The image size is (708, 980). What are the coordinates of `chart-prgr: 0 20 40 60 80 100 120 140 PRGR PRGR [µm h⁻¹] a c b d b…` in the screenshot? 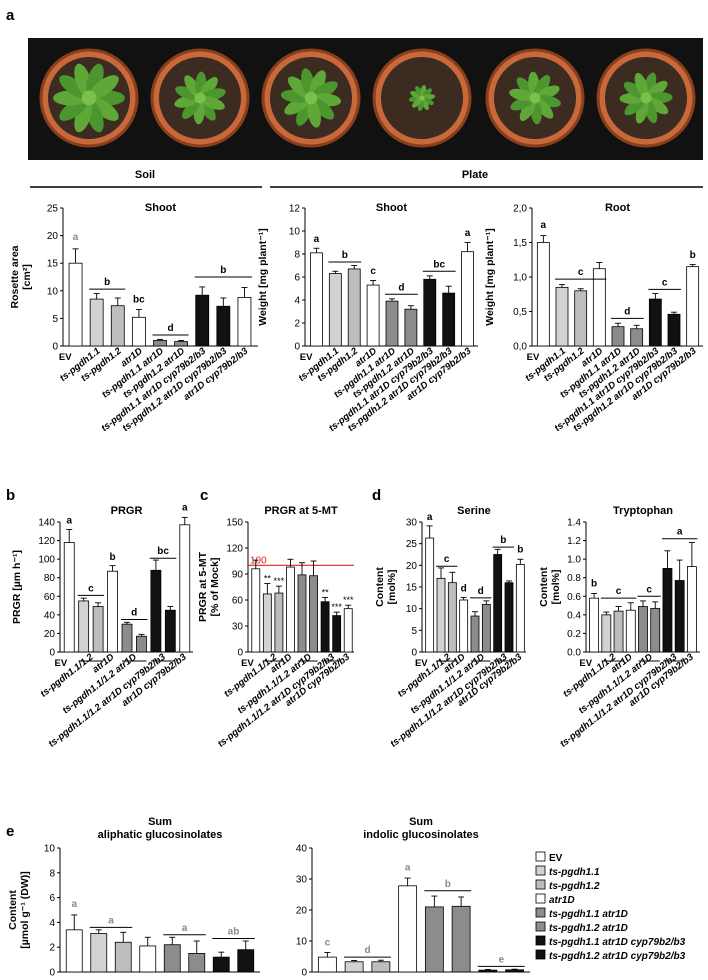 It's located at (102, 626).